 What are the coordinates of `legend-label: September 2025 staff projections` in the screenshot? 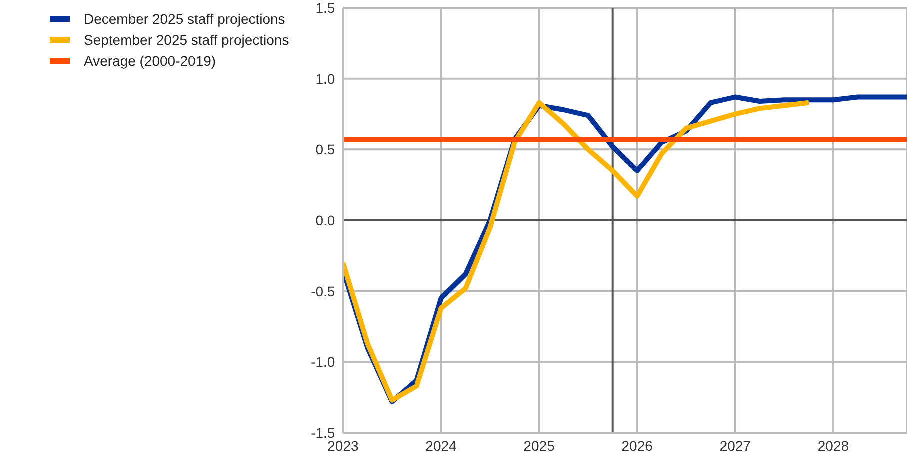 It's located at (187, 40).